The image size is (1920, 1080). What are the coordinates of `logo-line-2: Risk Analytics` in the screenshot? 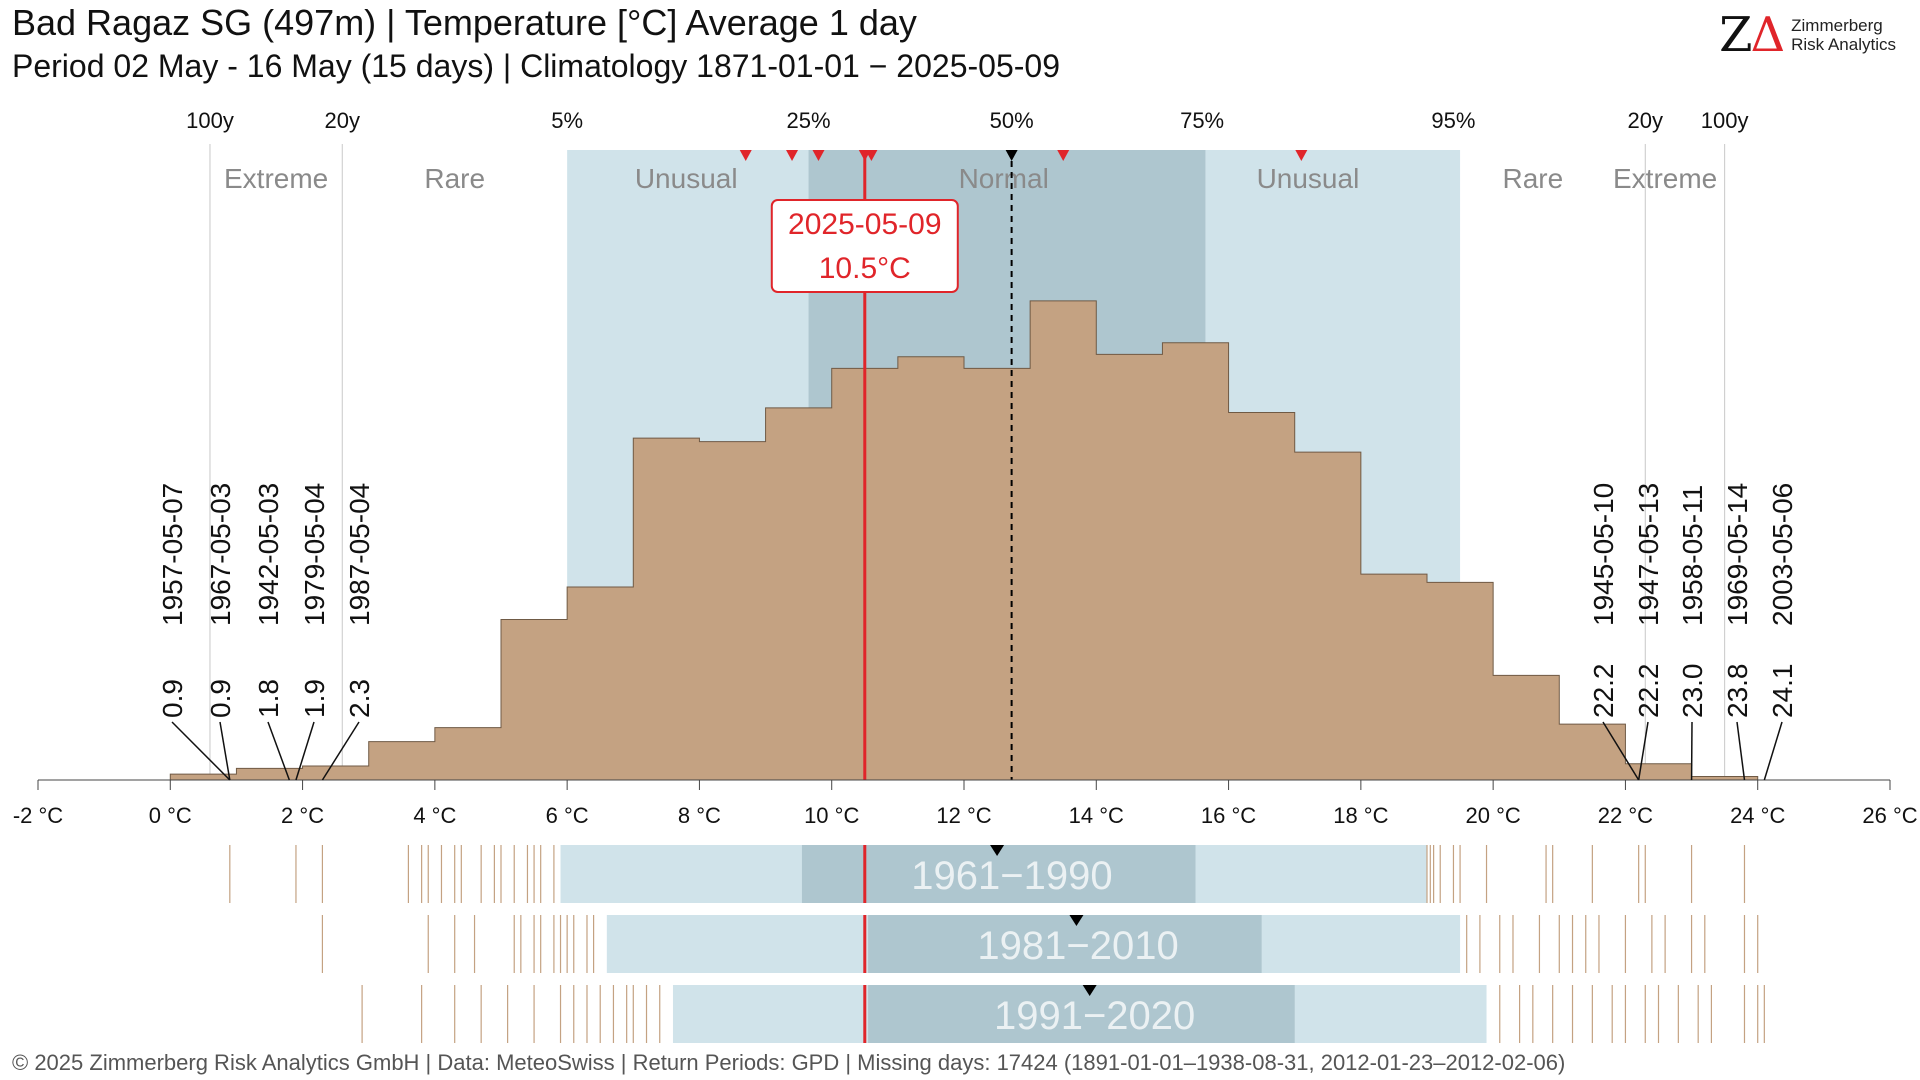 It's located at (1843, 44).